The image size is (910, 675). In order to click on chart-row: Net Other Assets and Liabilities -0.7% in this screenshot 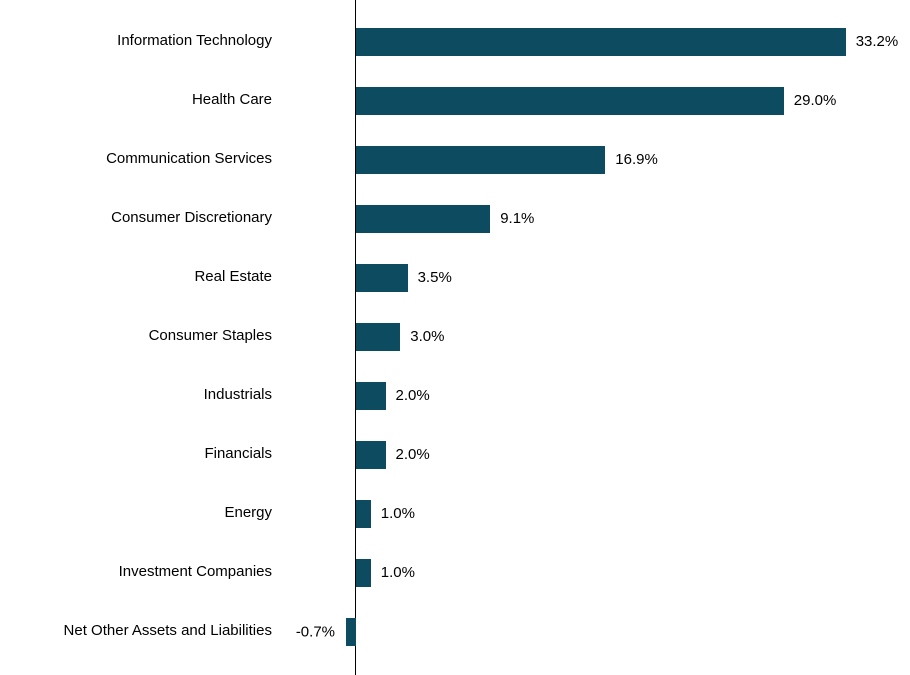, I will do `click(455, 631)`.